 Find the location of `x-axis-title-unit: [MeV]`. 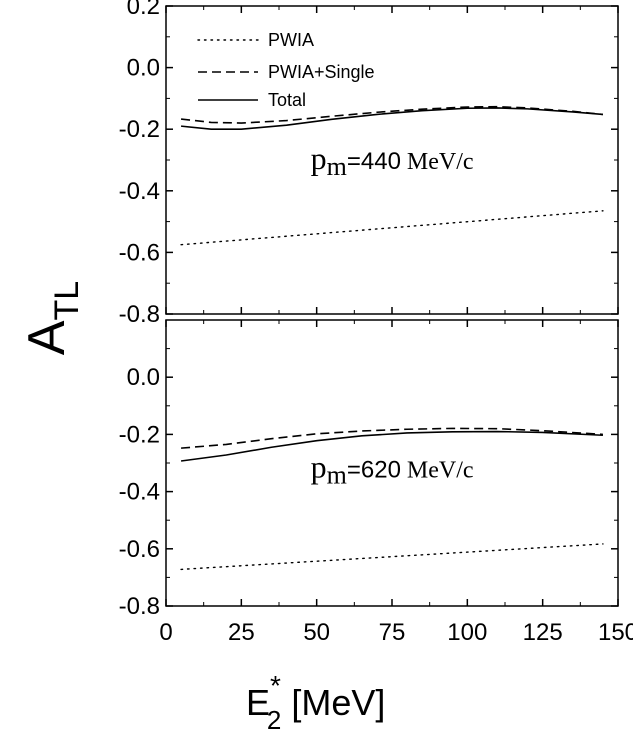

x-axis-title-unit: [MeV] is located at coordinates (333, 702).